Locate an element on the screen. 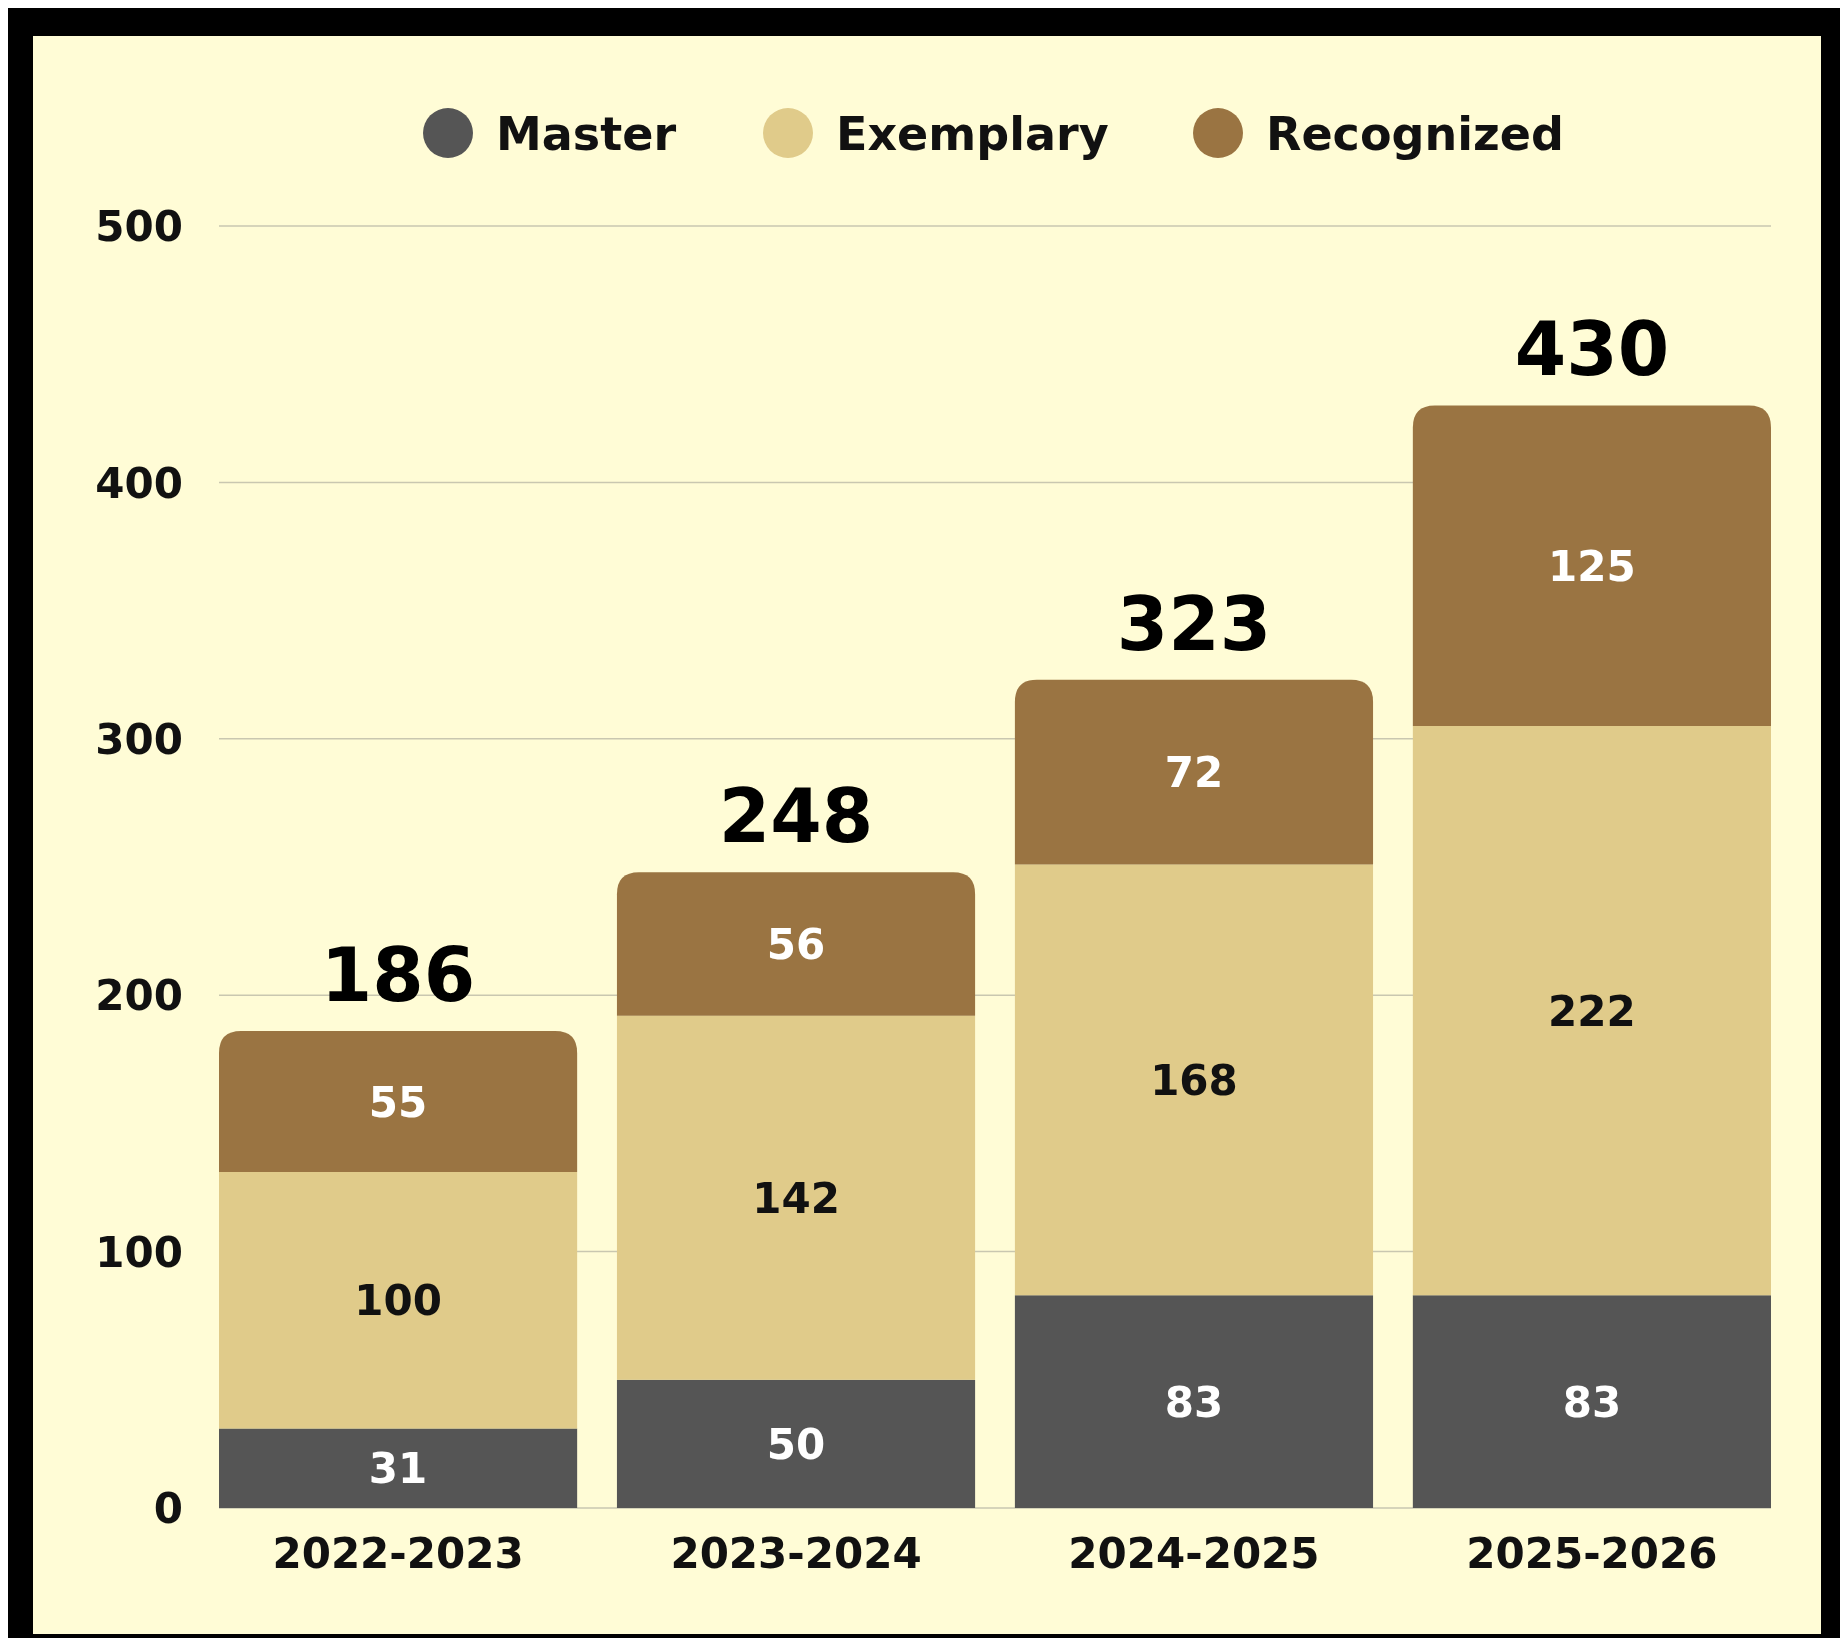 This screenshot has height=1638, width=1840. data-label: 31 is located at coordinates (398, 1469).